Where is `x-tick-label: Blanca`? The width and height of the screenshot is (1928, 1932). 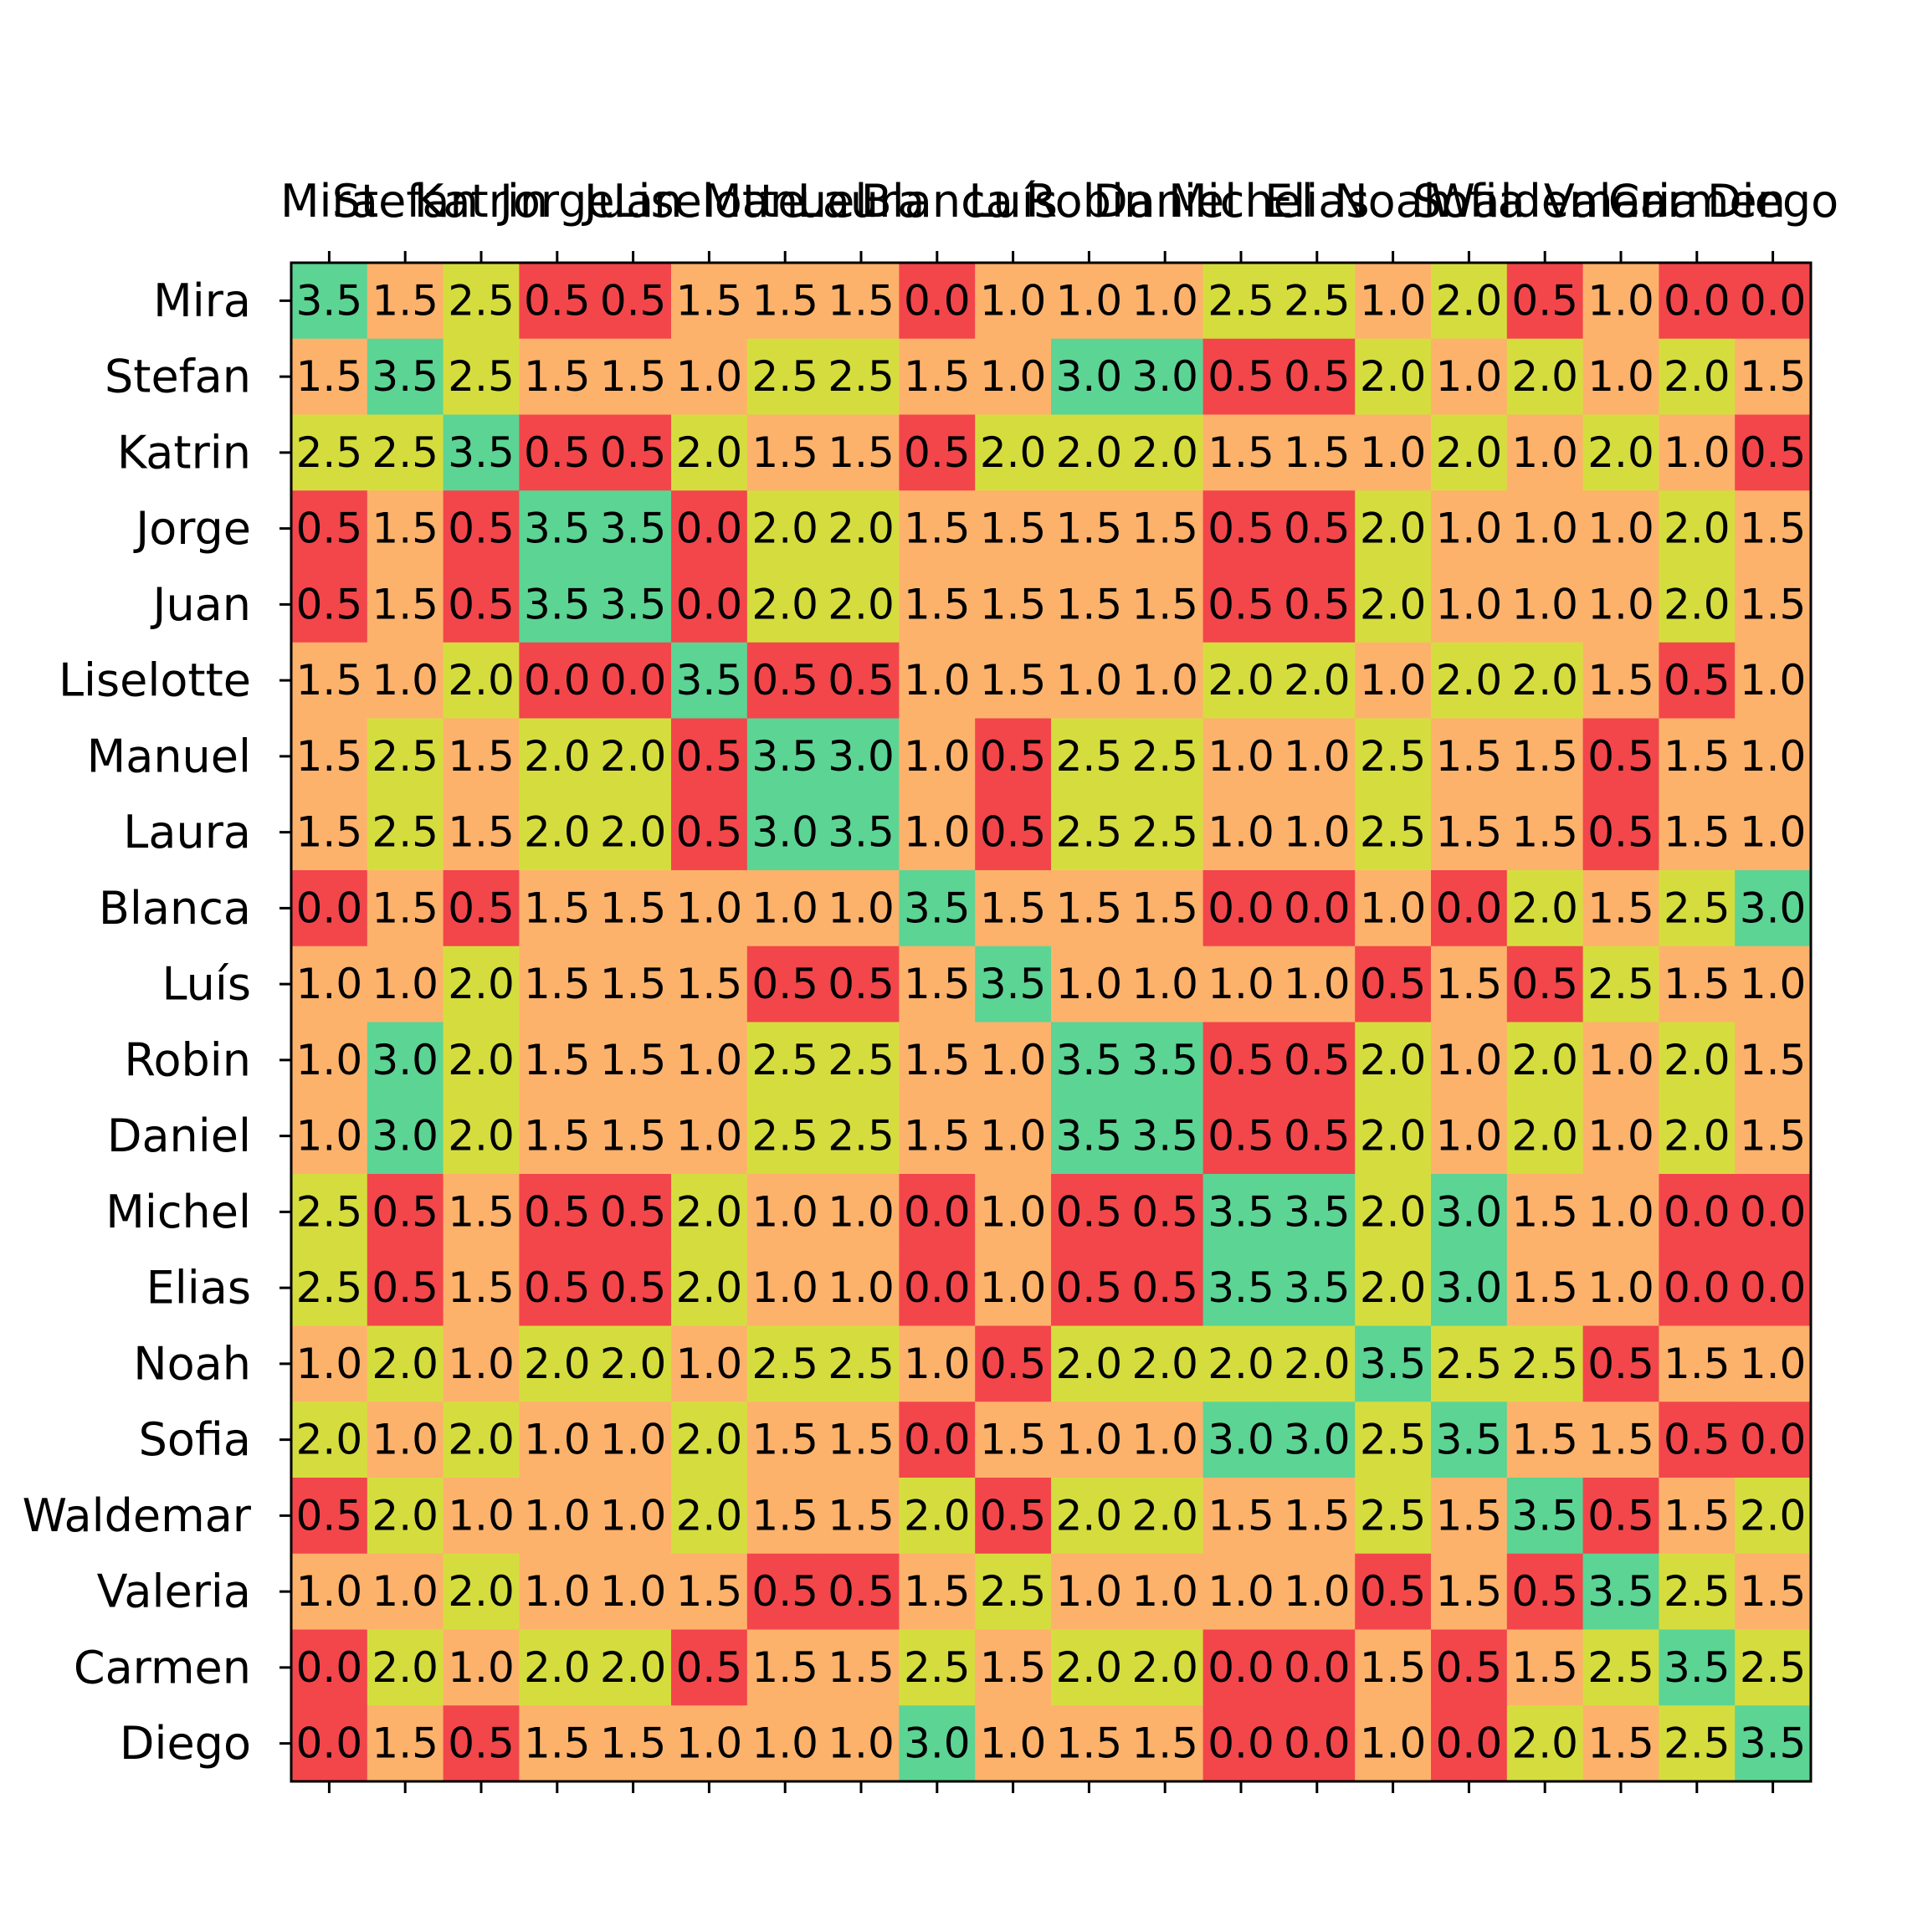
x-tick-label: Blanca is located at coordinates (937, 201).